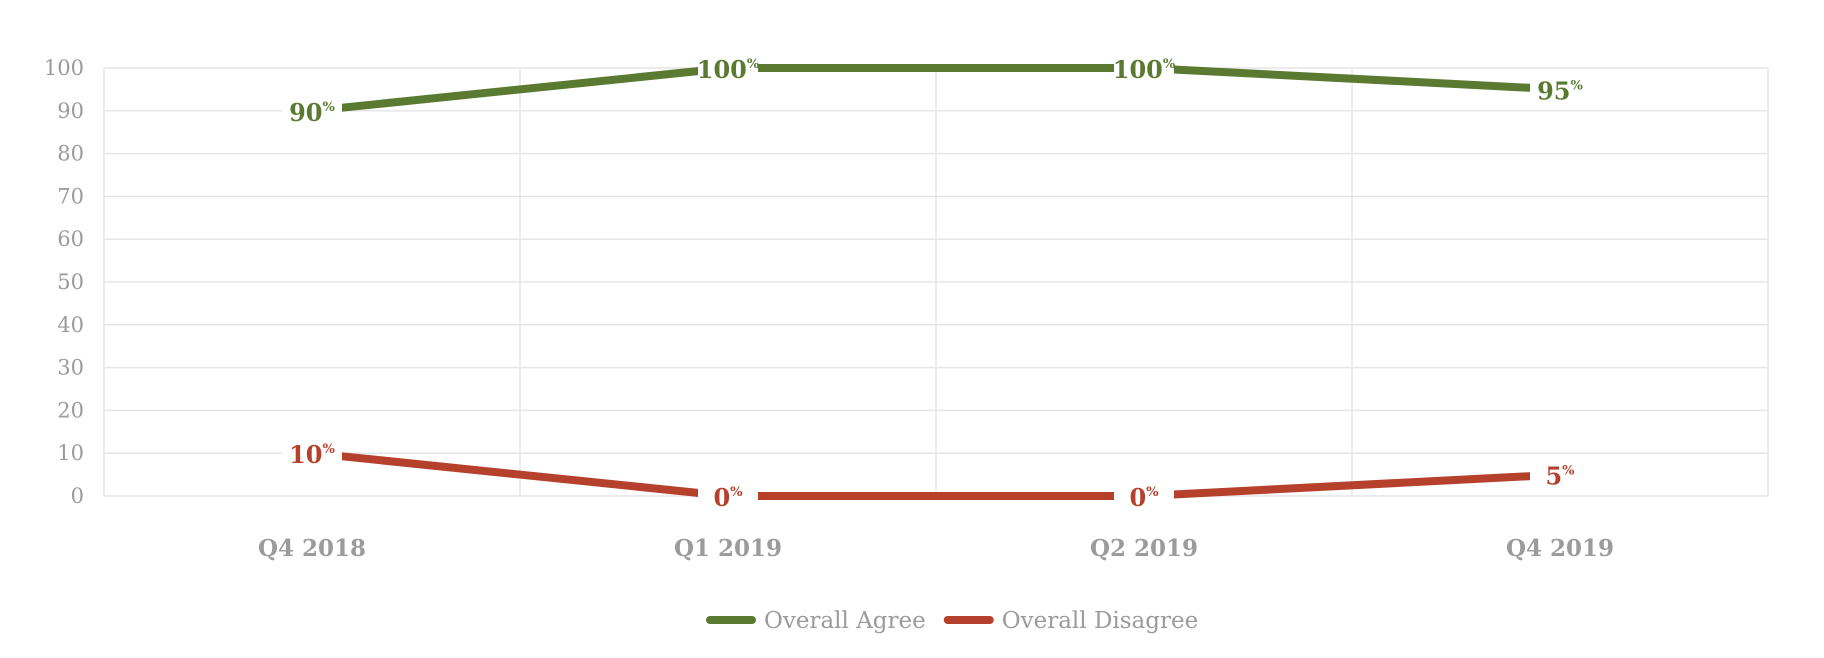  What do you see at coordinates (936, 548) in the screenshot?
I see `x-axis-ticks: Q4 2018 Q1 2019 Q2 2019 Q4 2019` at bounding box center [936, 548].